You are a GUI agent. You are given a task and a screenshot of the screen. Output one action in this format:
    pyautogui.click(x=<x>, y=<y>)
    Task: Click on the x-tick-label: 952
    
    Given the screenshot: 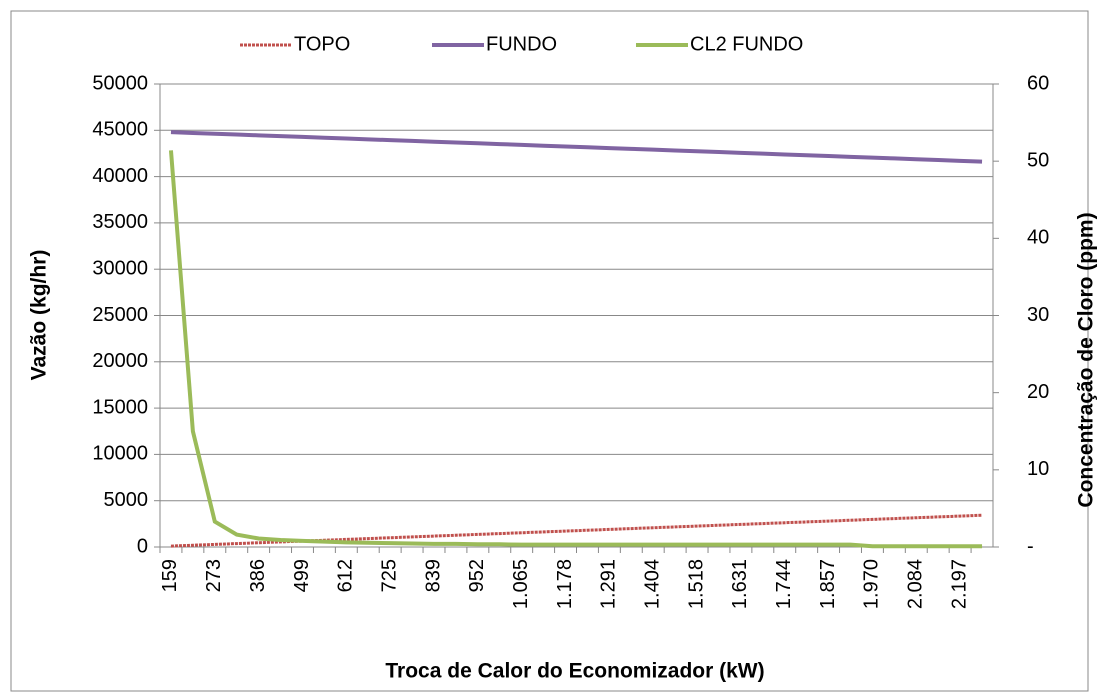 What is the action you would take?
    pyautogui.click(x=477, y=575)
    